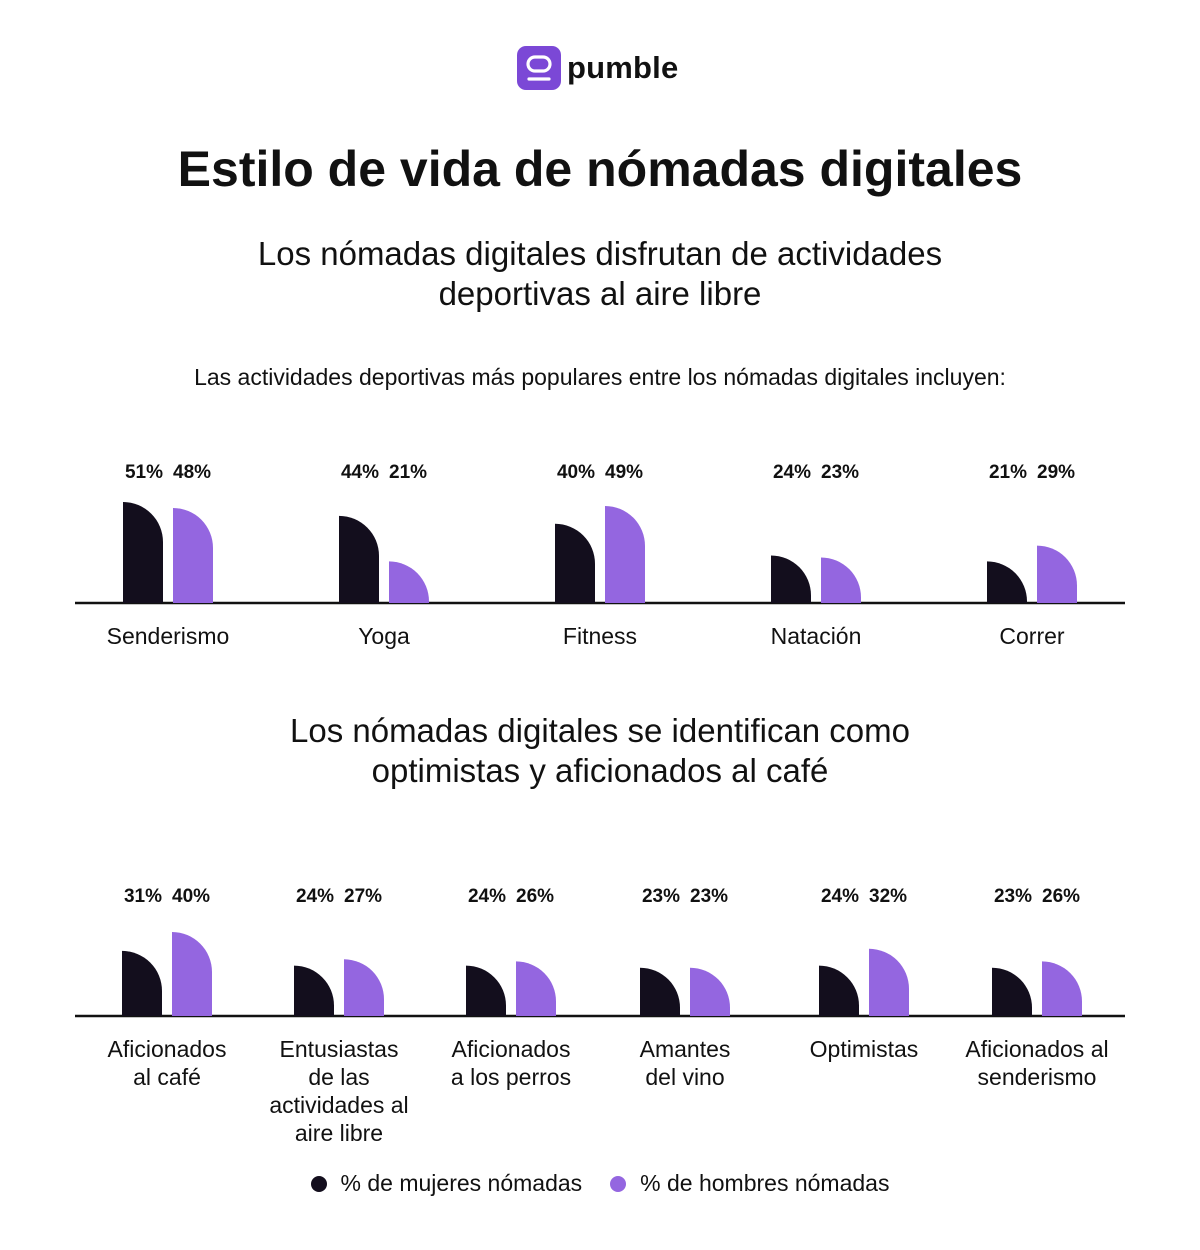 The height and width of the screenshot is (1250, 1200). I want to click on section1-heading-line2: deportivas al aire libre, so click(600, 293).